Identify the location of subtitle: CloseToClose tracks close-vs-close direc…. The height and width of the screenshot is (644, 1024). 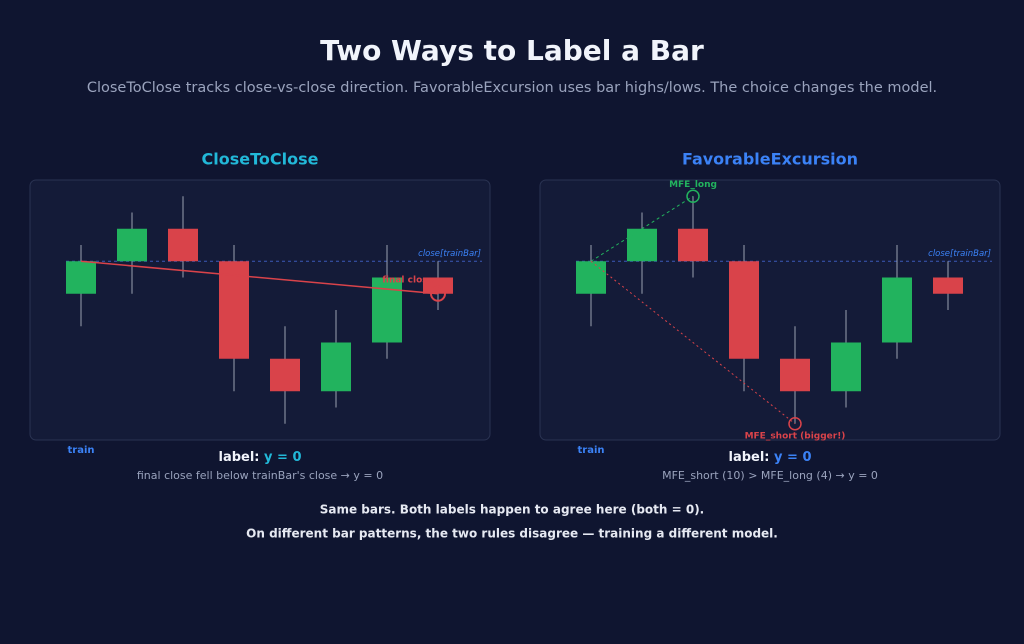
(512, 88).